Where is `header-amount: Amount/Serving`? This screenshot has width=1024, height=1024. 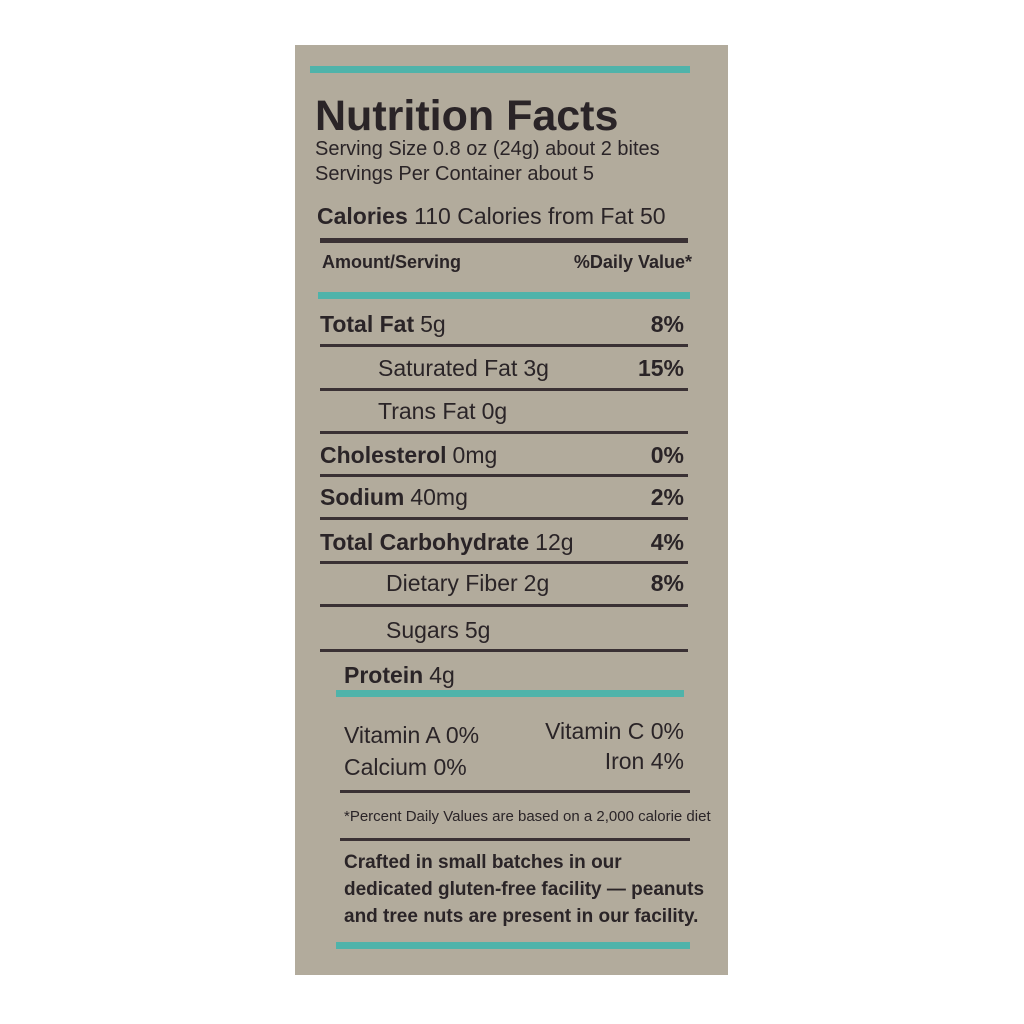 header-amount: Amount/Serving is located at coordinates (392, 262).